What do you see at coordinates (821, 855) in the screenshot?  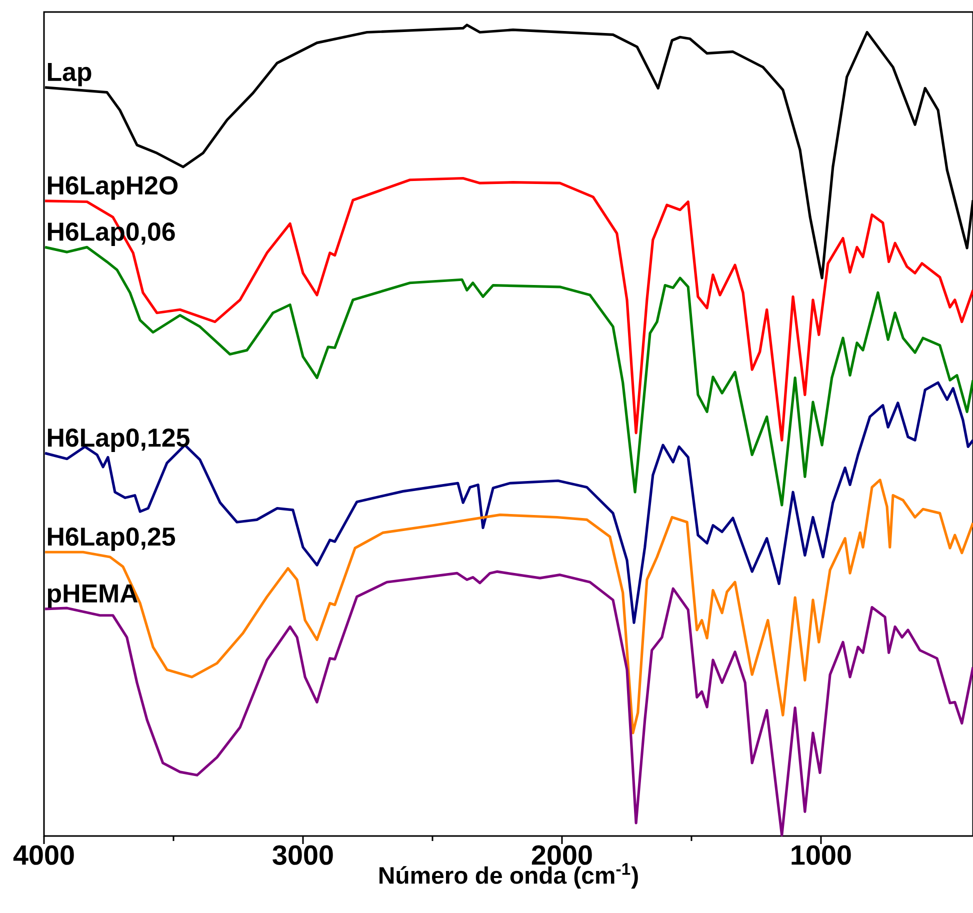 I see `x-tick-label: 1000` at bounding box center [821, 855].